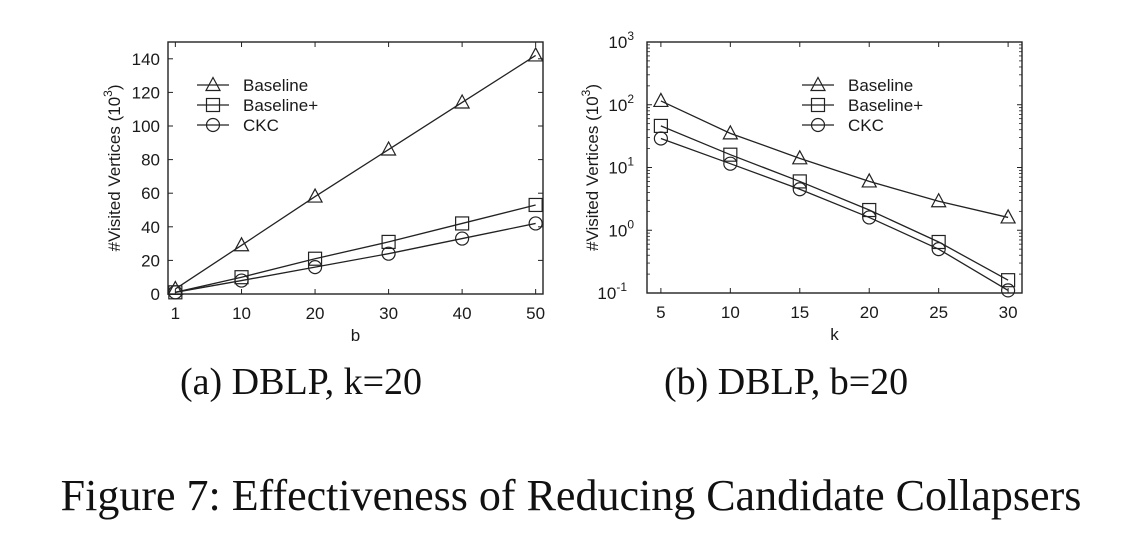  What do you see at coordinates (612, 291) in the screenshot?
I see `y-tick-label: 10-1` at bounding box center [612, 291].